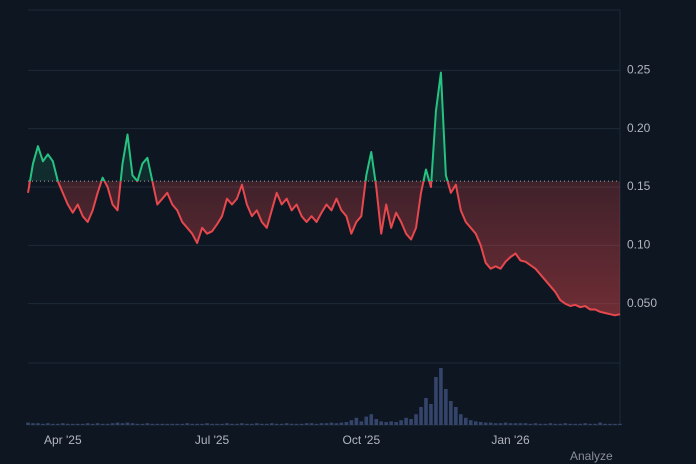 This screenshot has width=696, height=464. I want to click on x-tick-label: Oct '25, so click(361, 440).